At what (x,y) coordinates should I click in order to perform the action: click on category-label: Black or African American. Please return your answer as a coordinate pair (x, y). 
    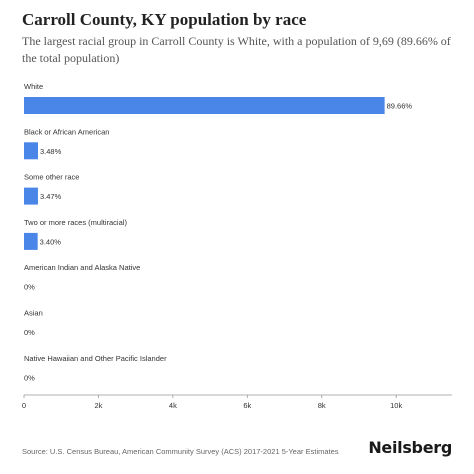
    Looking at the image, I should click on (66, 131).